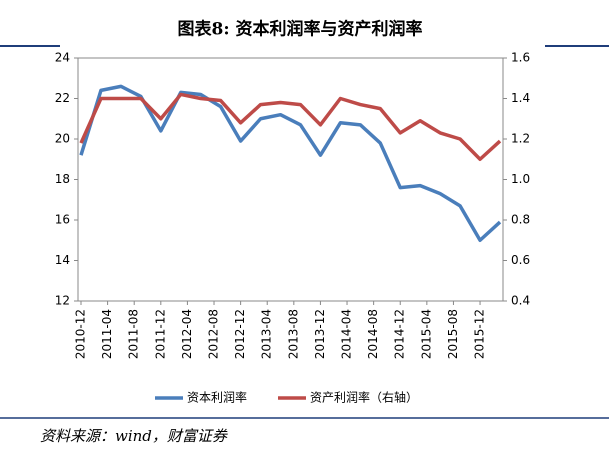  I want to click on x-tick-label: 2010-12, so click(81, 334).